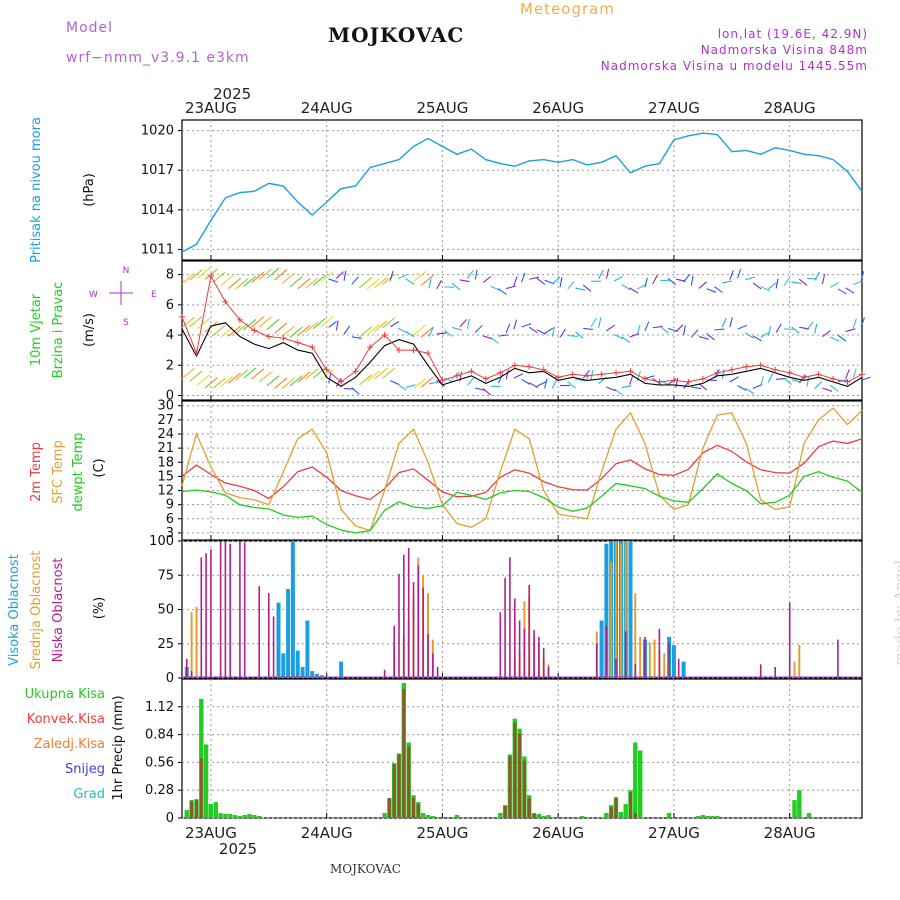  Describe the element at coordinates (170, 505) in the screenshot. I see `ytick-label-temperature-2: 9` at that location.